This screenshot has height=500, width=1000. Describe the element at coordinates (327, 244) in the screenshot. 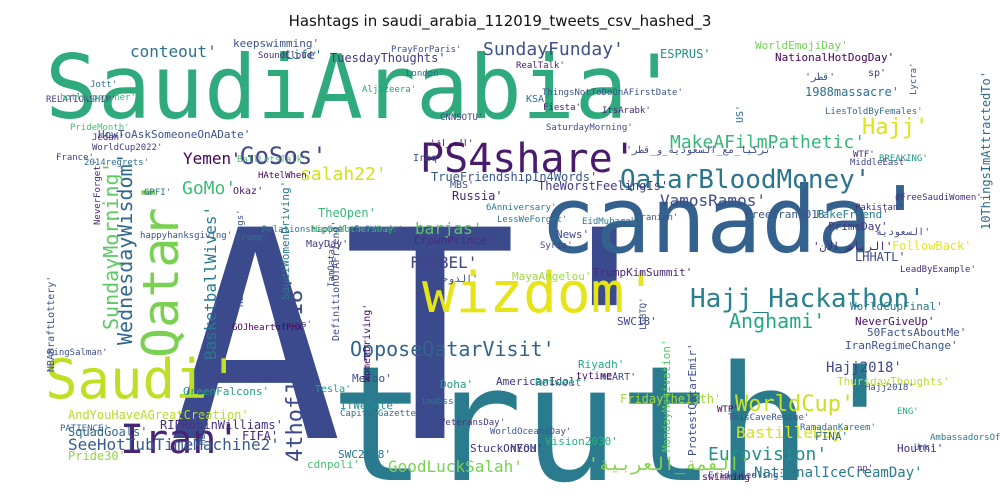

I see `word-57: MayDay'` at that location.